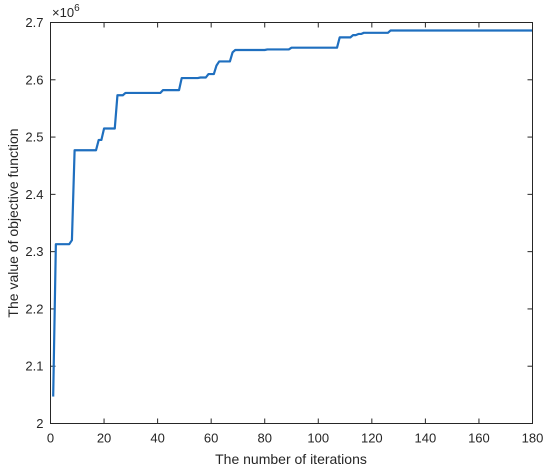 Image resolution: width=550 pixels, height=471 pixels. Describe the element at coordinates (426, 438) in the screenshot. I see `x-tick-label: 140` at that location.